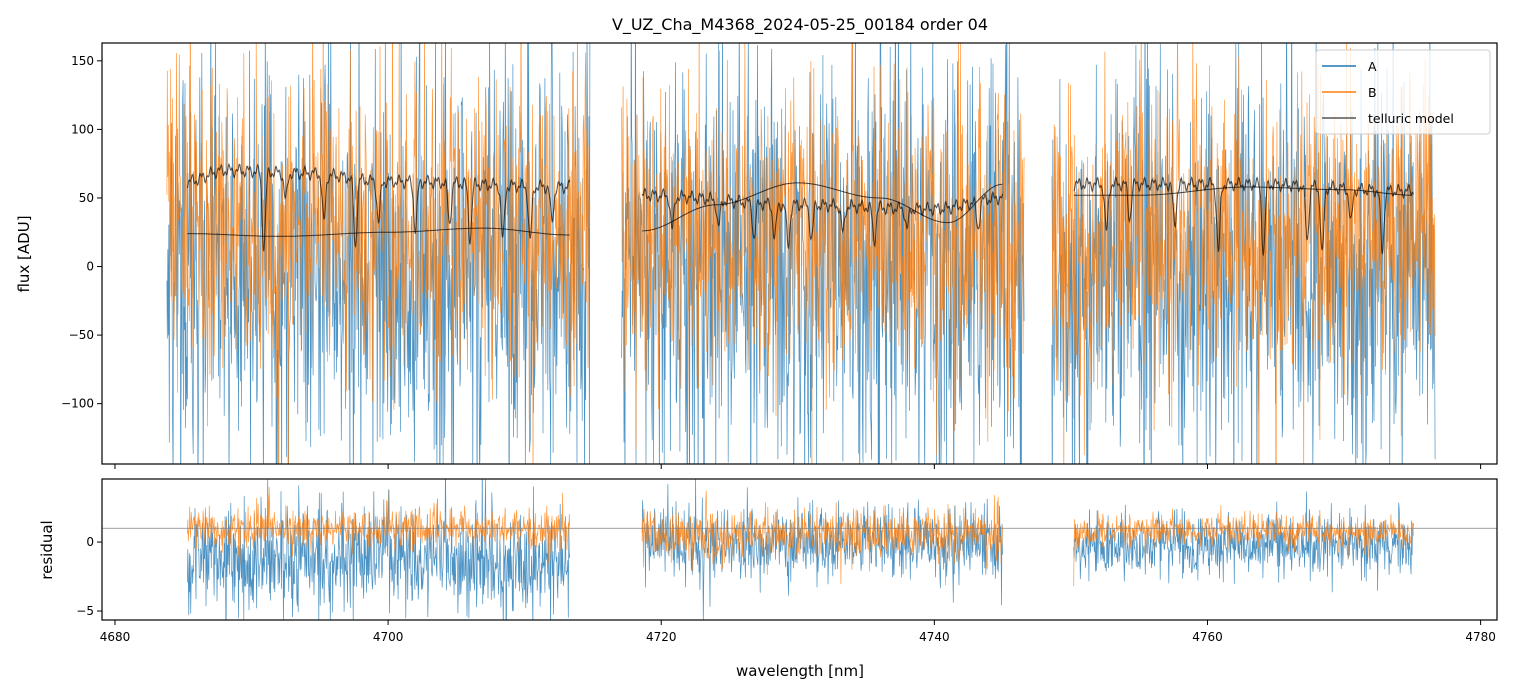  I want to click on top-y-tick-label: 0, so click(90, 267).